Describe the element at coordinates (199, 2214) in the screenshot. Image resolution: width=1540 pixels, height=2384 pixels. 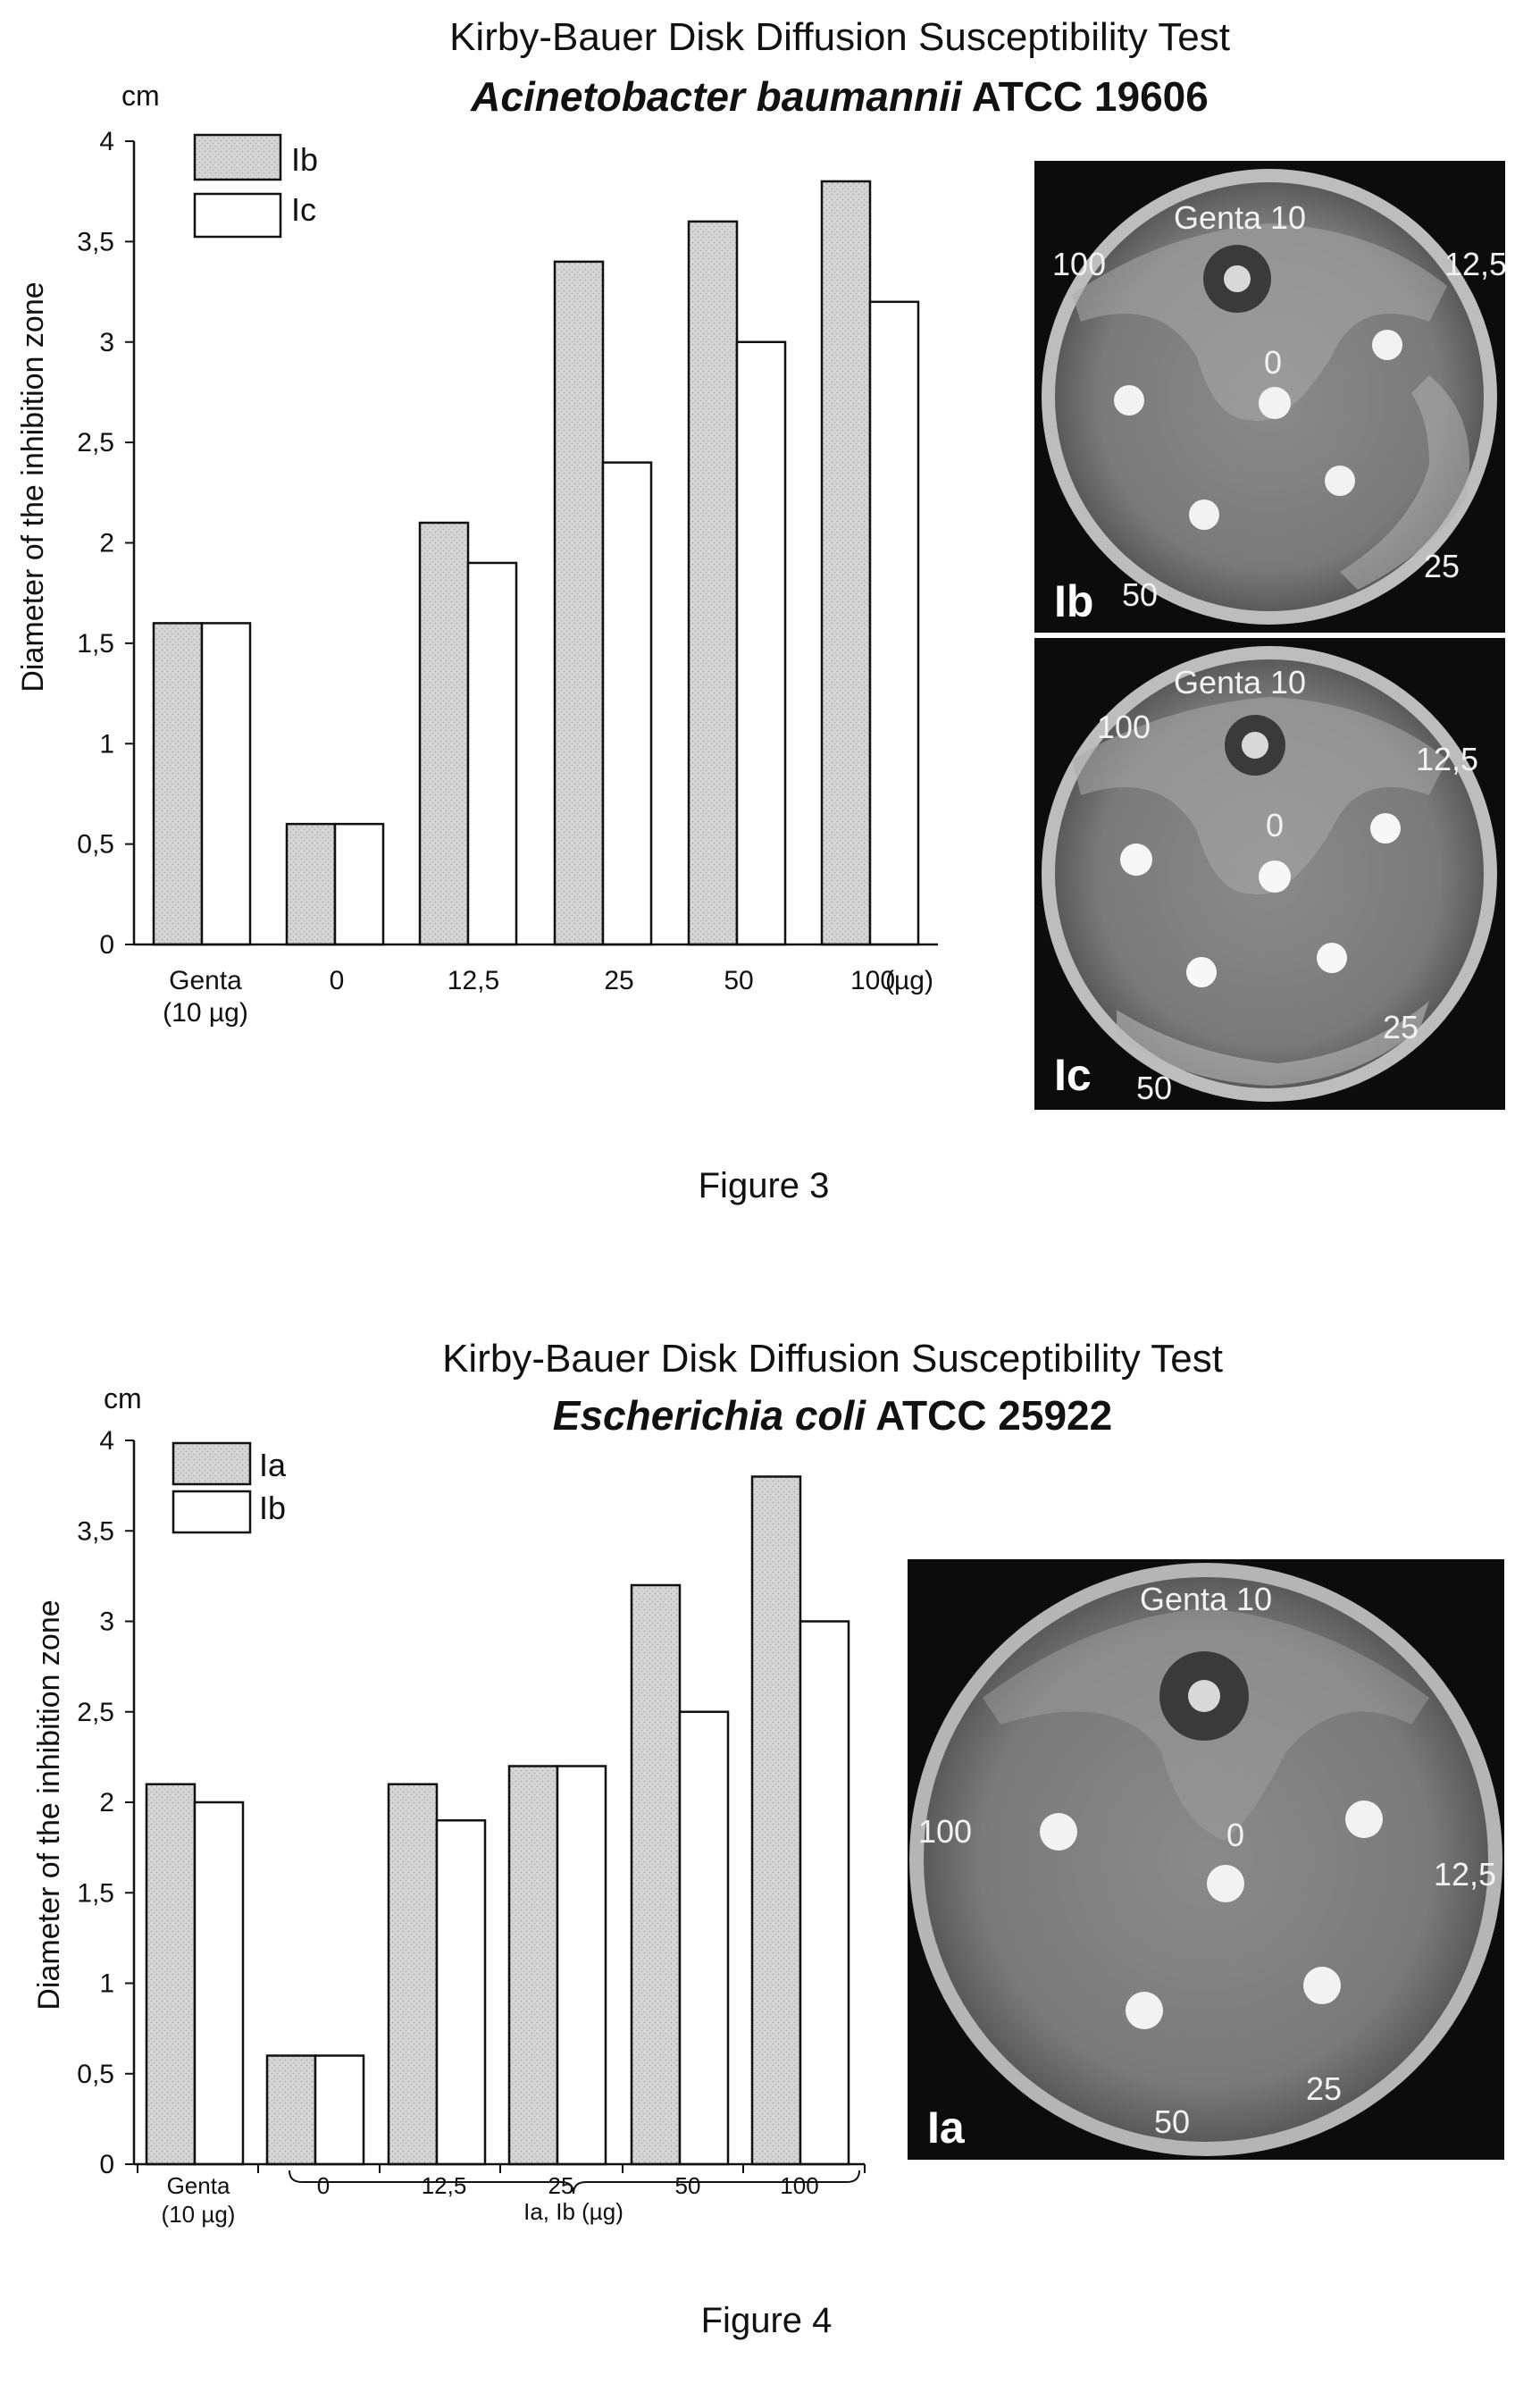
I see `category-sublabel: (10 µg)` at that location.